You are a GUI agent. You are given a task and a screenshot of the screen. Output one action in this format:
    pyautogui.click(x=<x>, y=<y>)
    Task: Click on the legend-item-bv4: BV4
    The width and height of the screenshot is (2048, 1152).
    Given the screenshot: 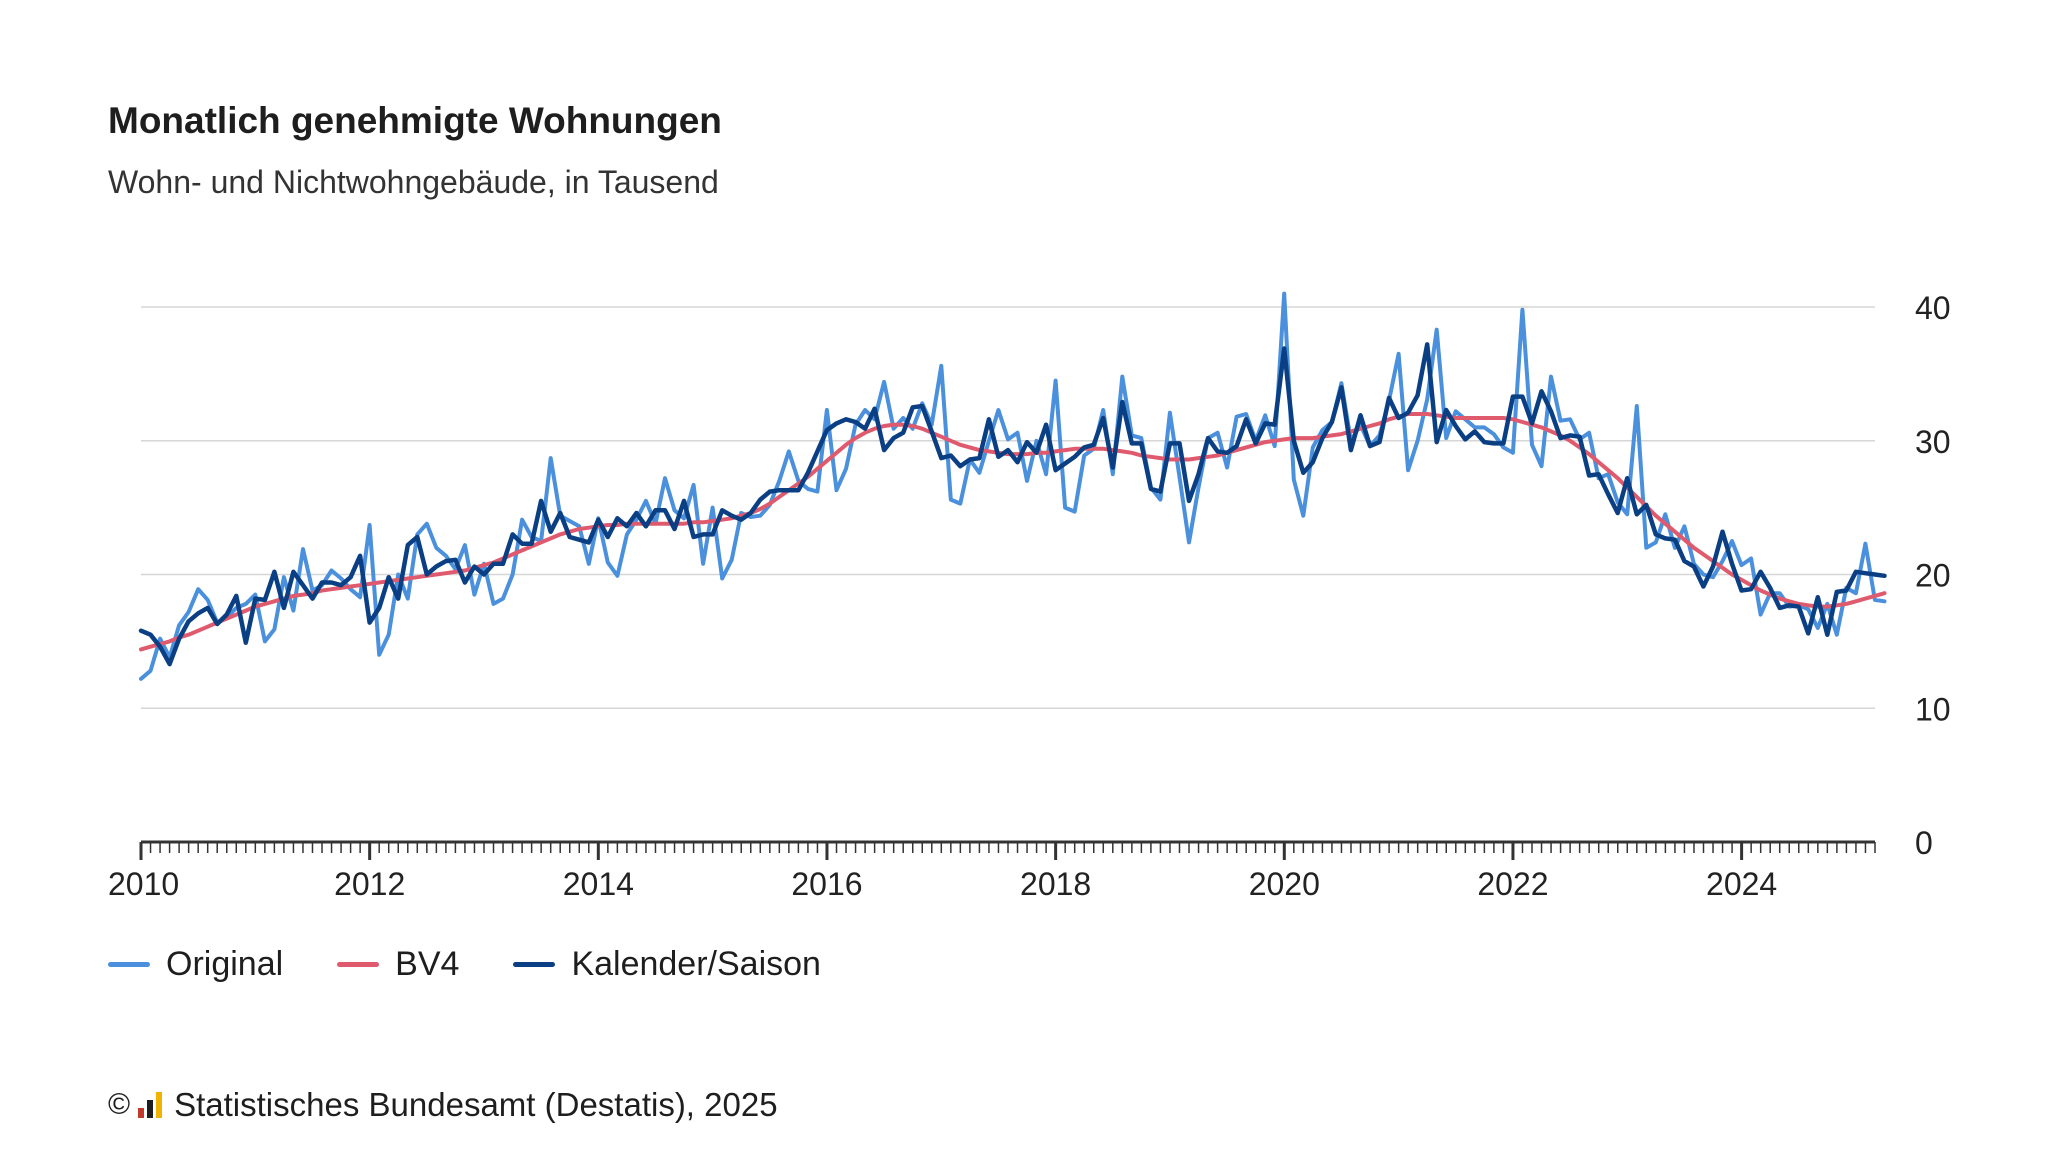 What is the action you would take?
    pyautogui.click(x=398, y=964)
    